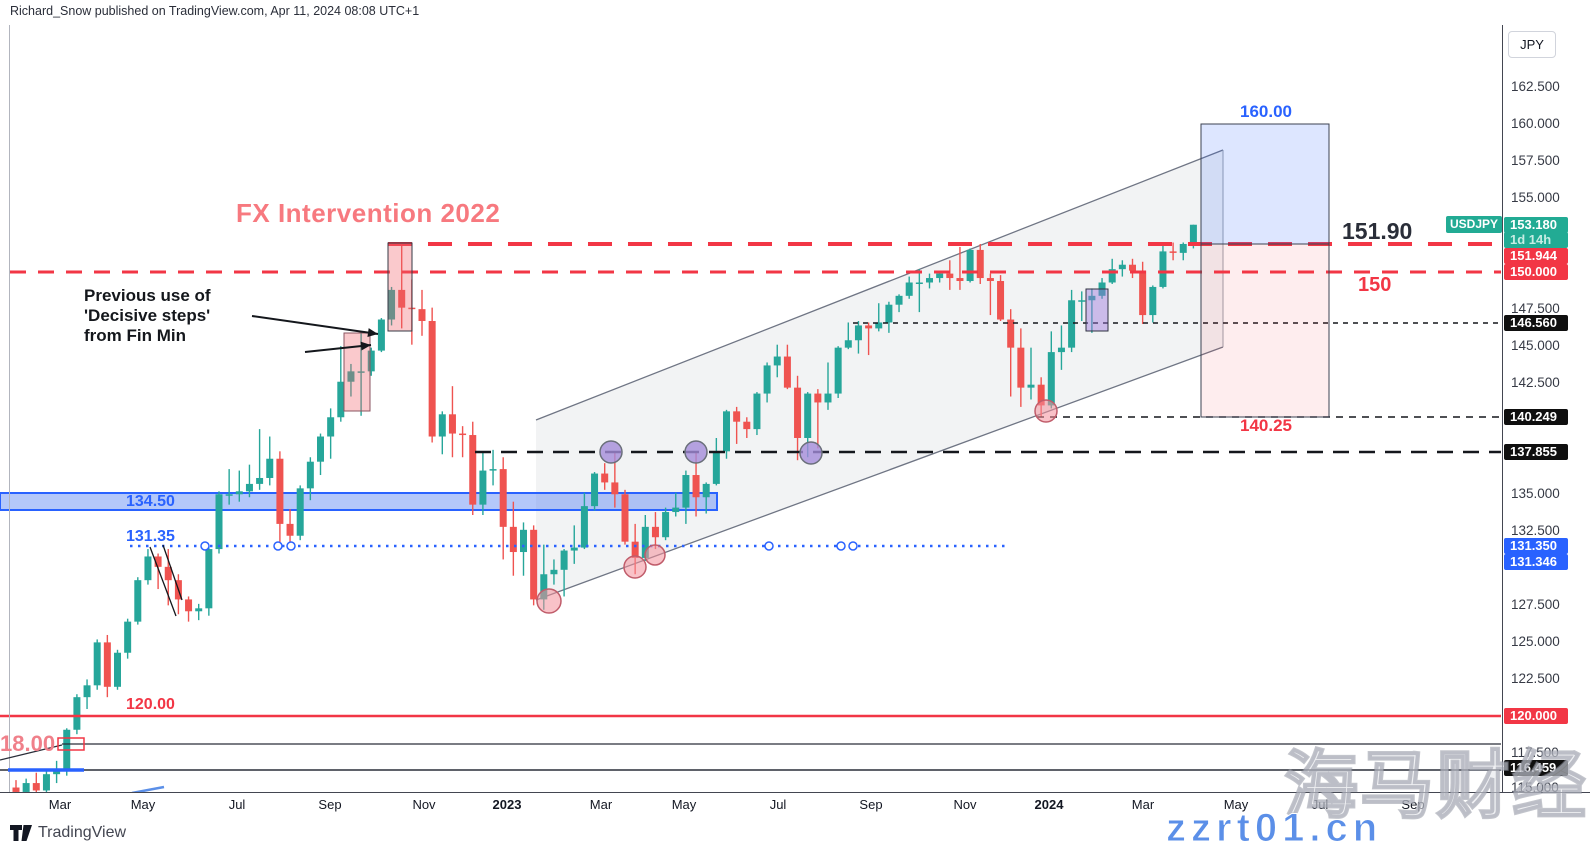  What do you see at coordinates (31, 752) in the screenshot?
I see `bottom-trendline` at bounding box center [31, 752].